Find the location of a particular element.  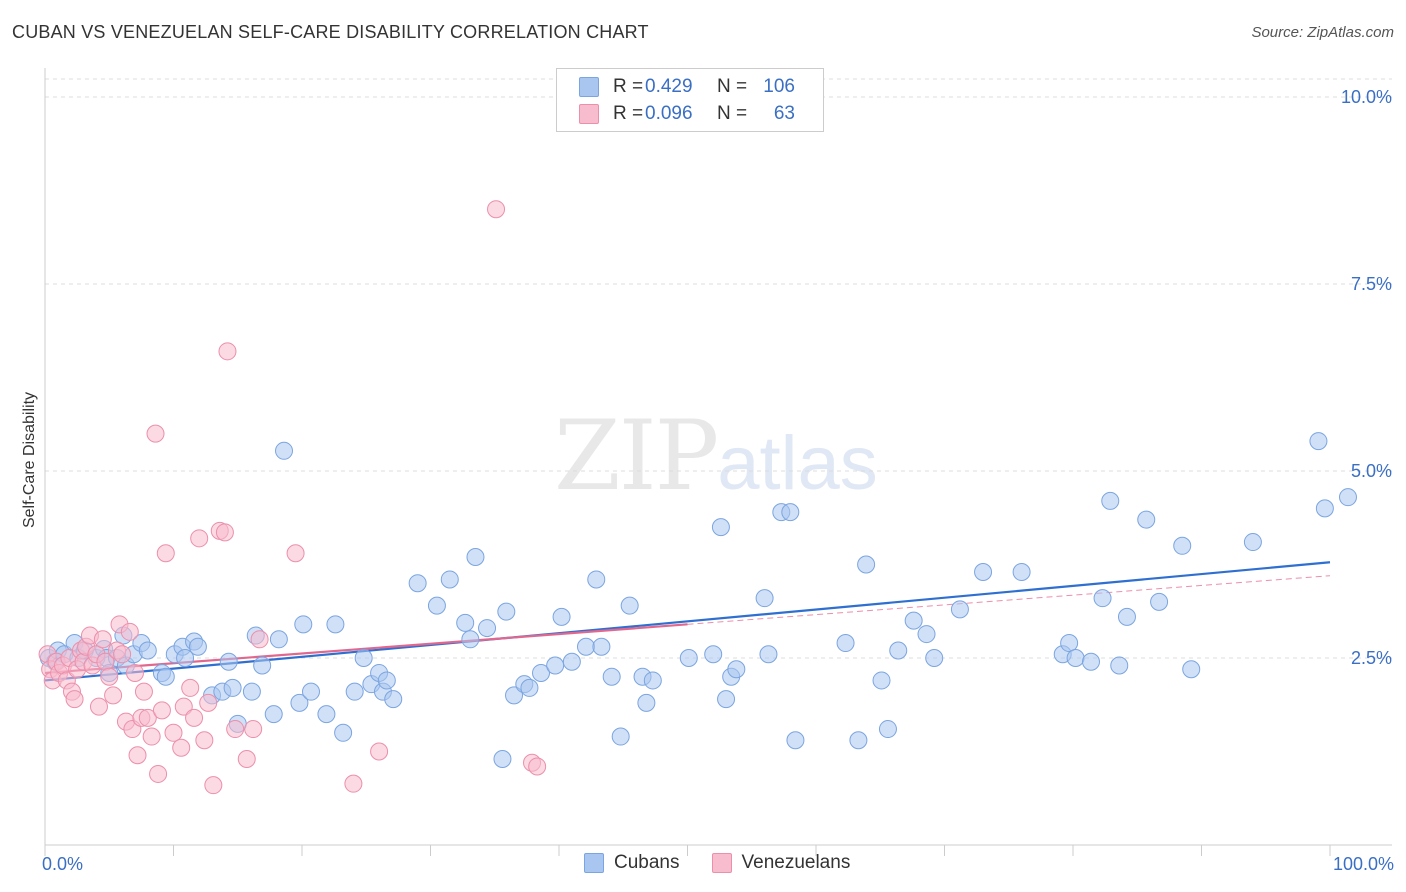

legend-row-venezuelans: R = 0.096 N = 63 is located at coordinates (687, 114).